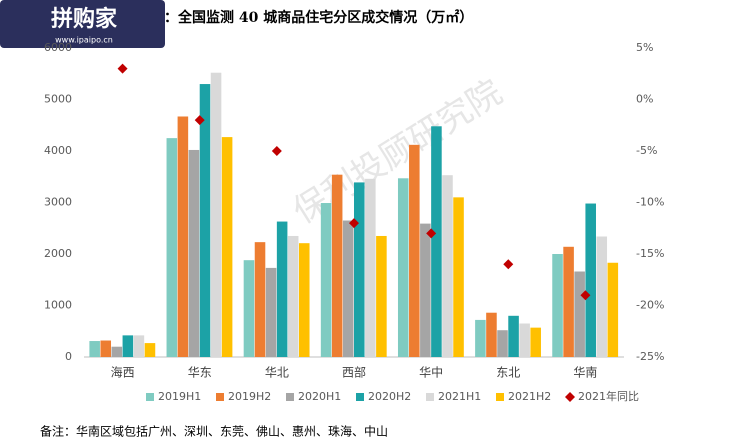 The width and height of the screenshot is (736, 448). I want to click on x-tick-label: 华南, so click(585, 372).